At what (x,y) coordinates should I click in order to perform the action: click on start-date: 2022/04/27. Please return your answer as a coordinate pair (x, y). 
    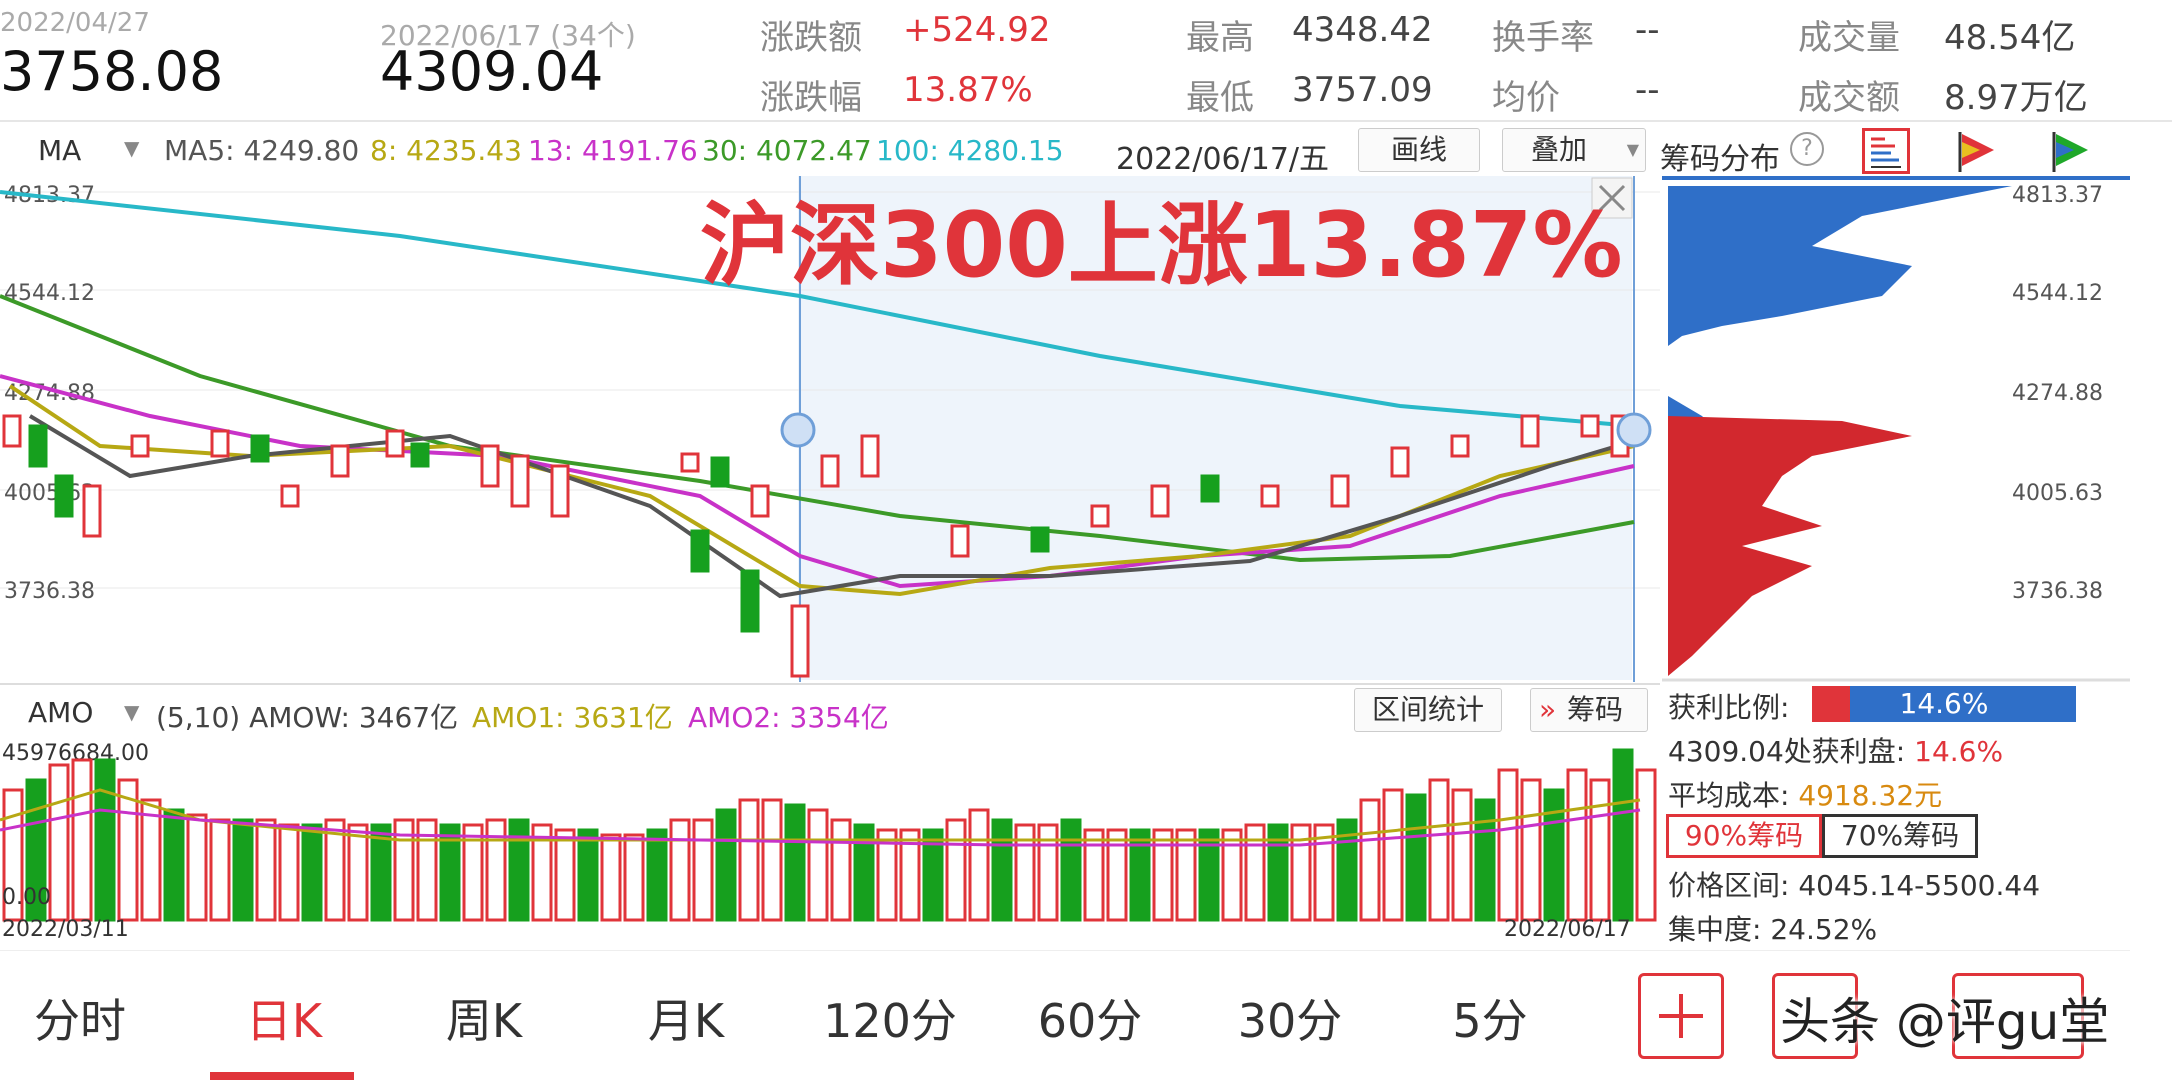
    Looking at the image, I should click on (75, 23).